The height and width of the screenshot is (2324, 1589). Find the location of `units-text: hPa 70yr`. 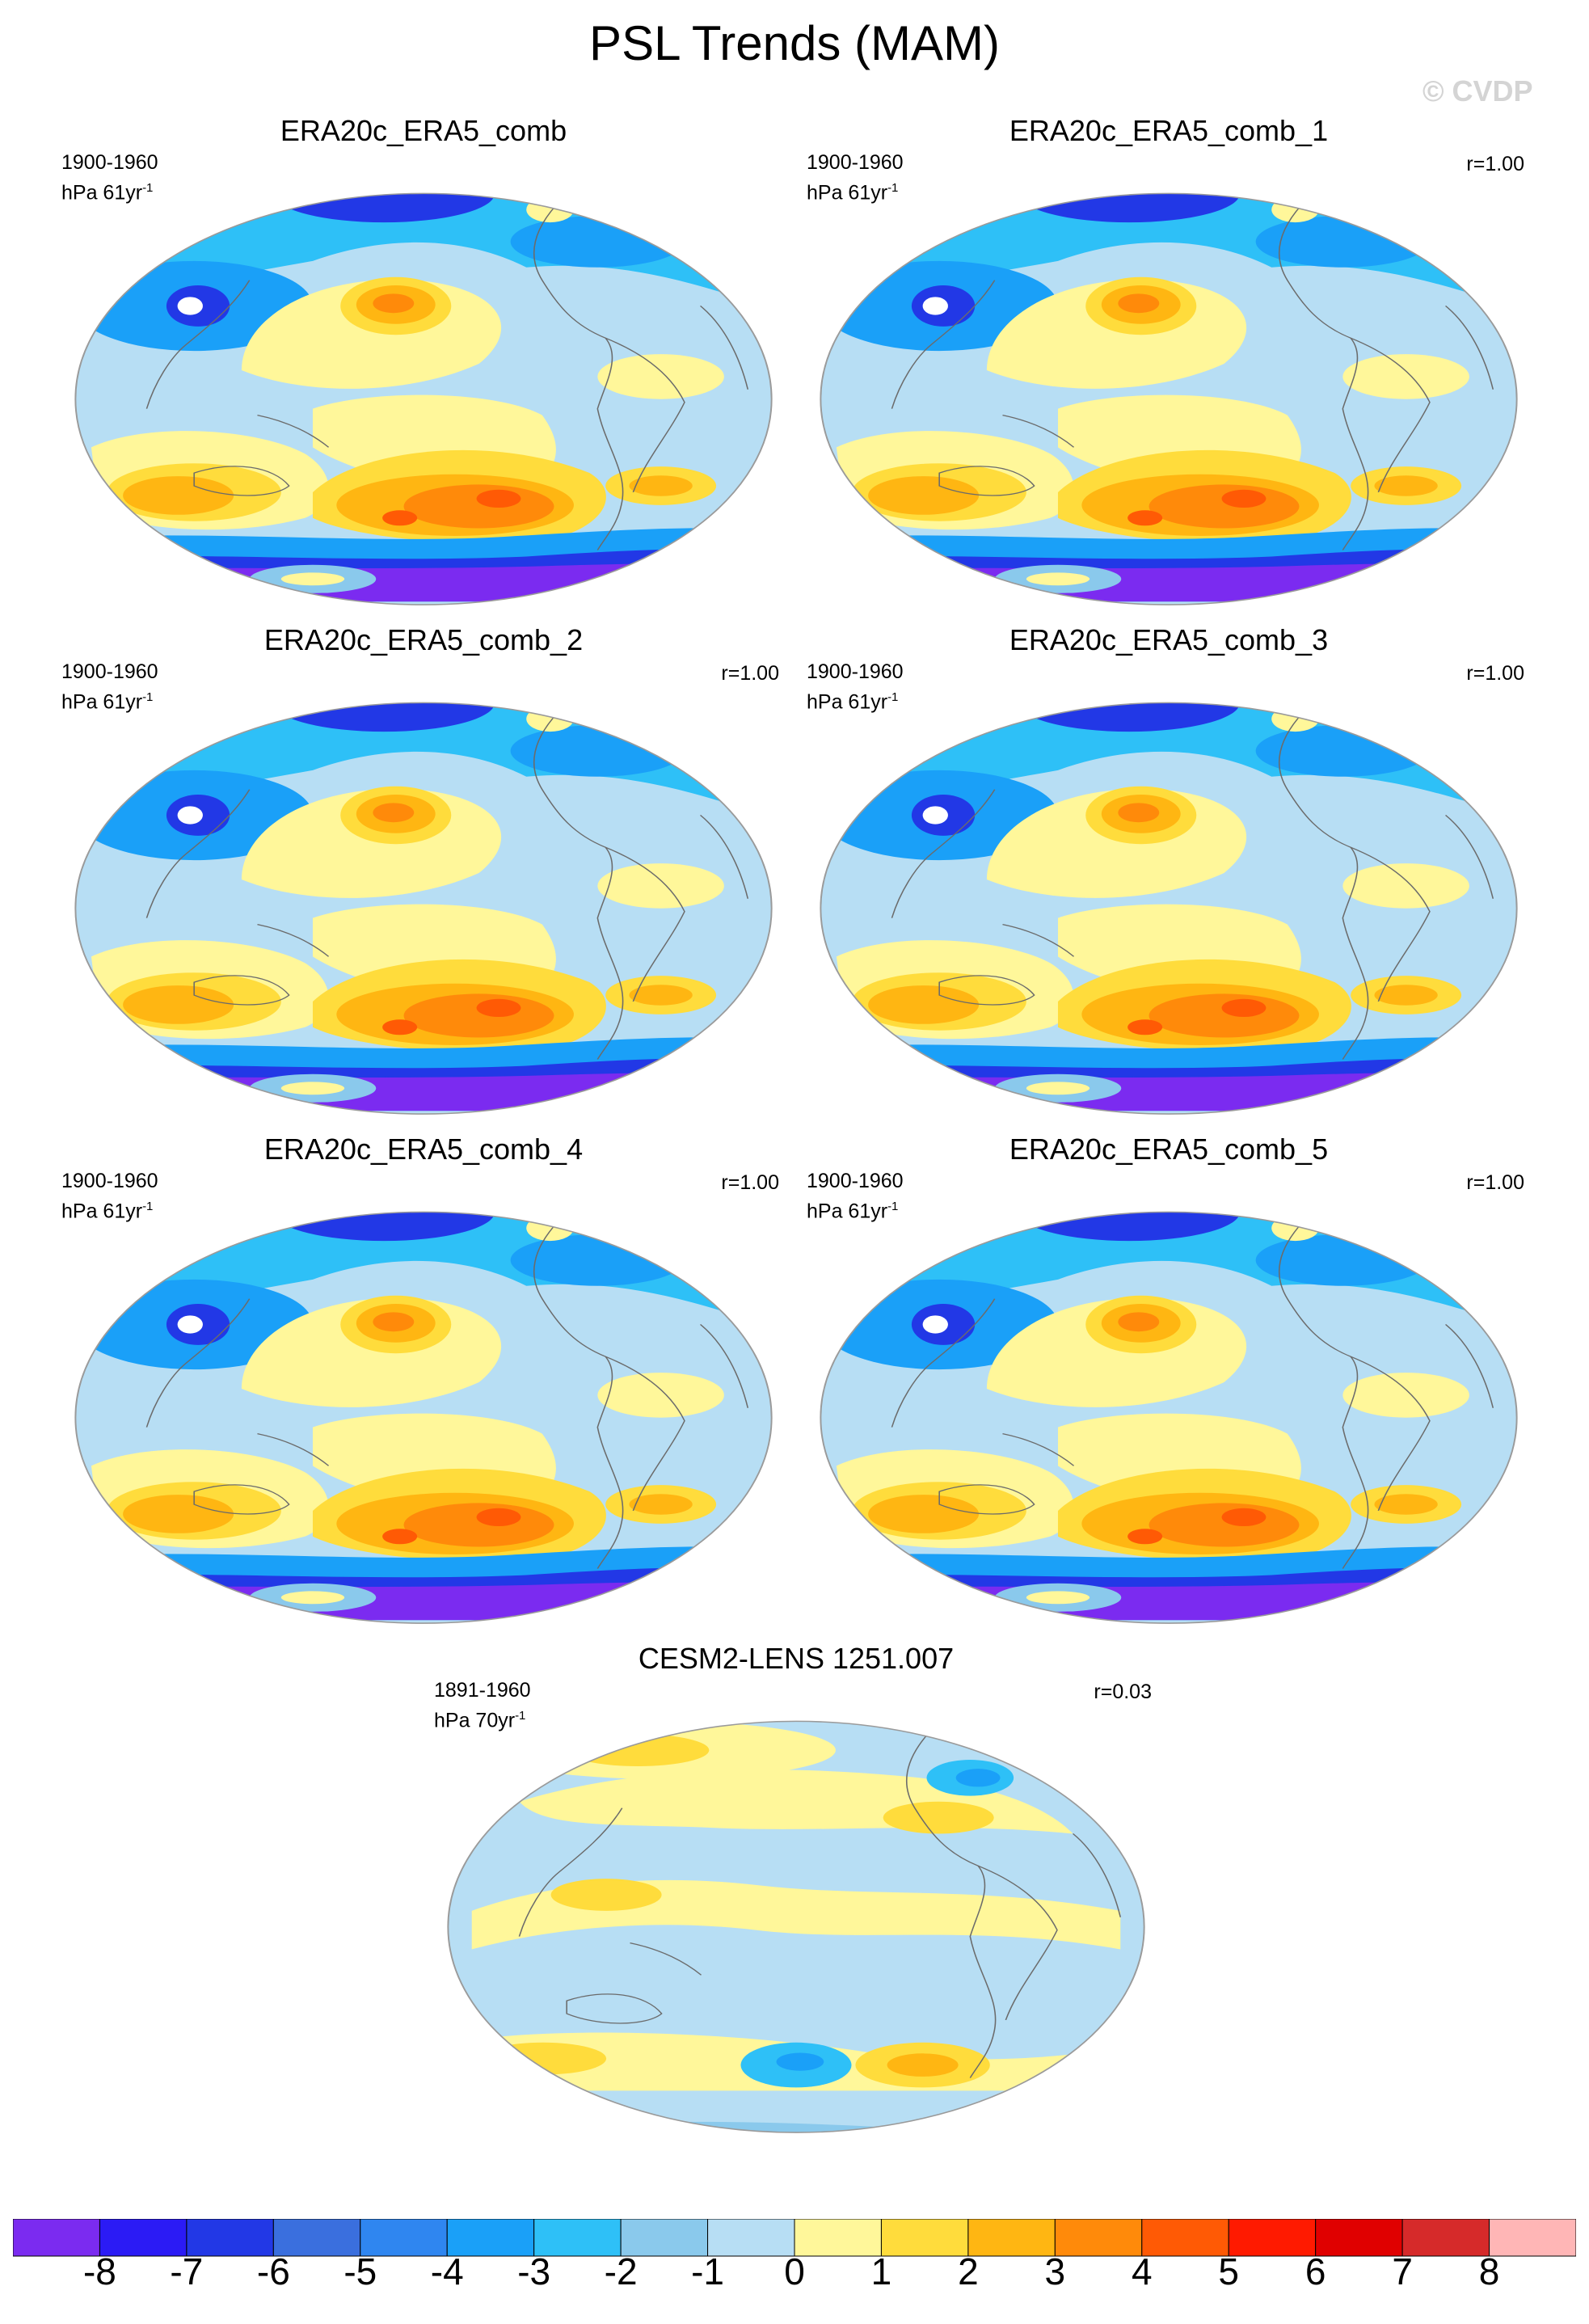

units-text: hPa 70yr is located at coordinates (475, 1720).